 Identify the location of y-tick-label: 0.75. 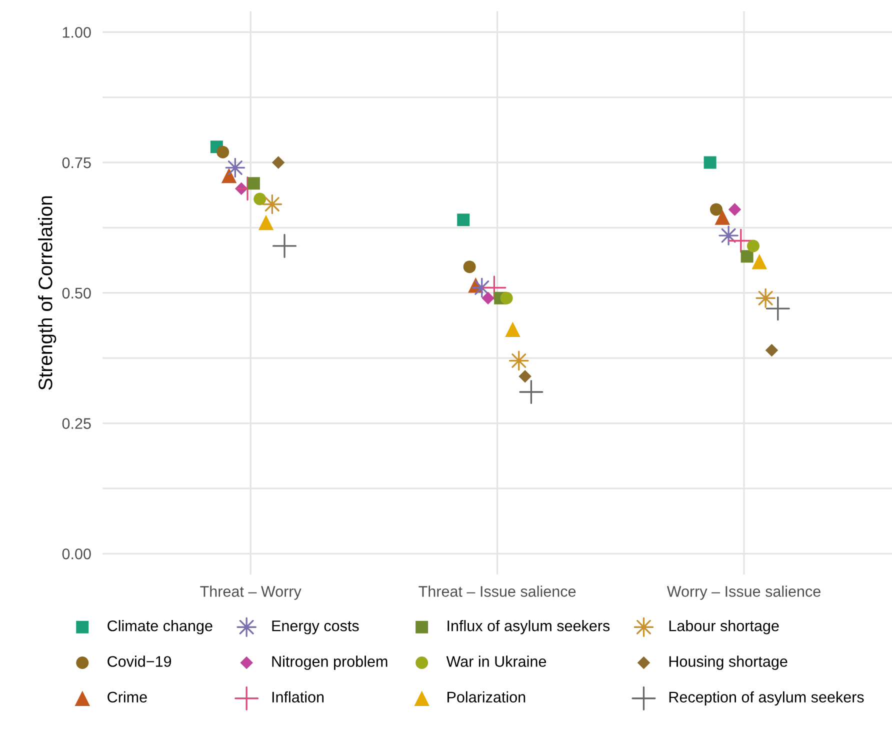
(76, 162).